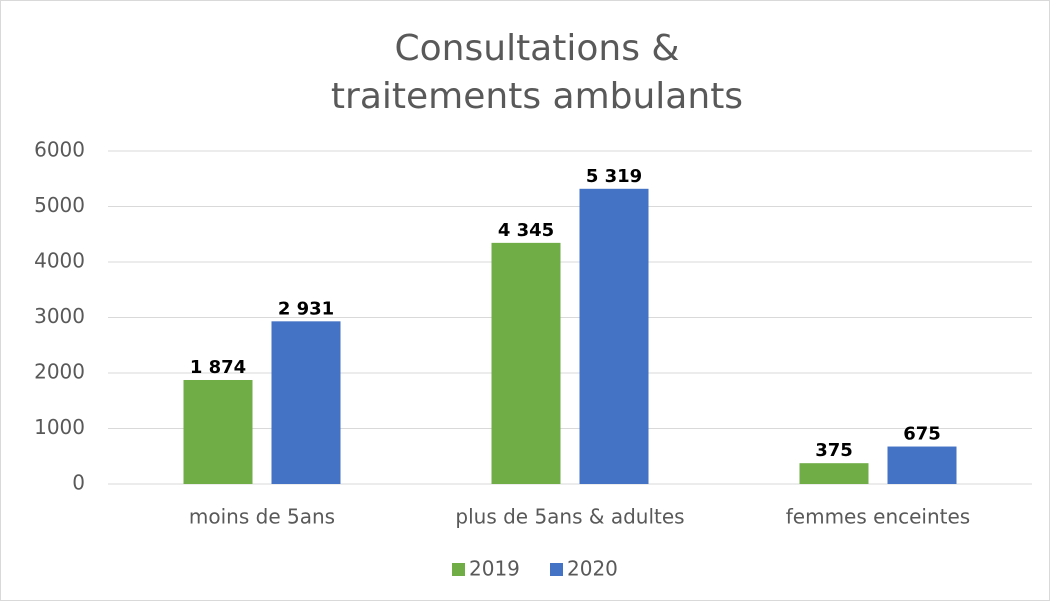  I want to click on chart-title: traitements ambulants, so click(537, 96).